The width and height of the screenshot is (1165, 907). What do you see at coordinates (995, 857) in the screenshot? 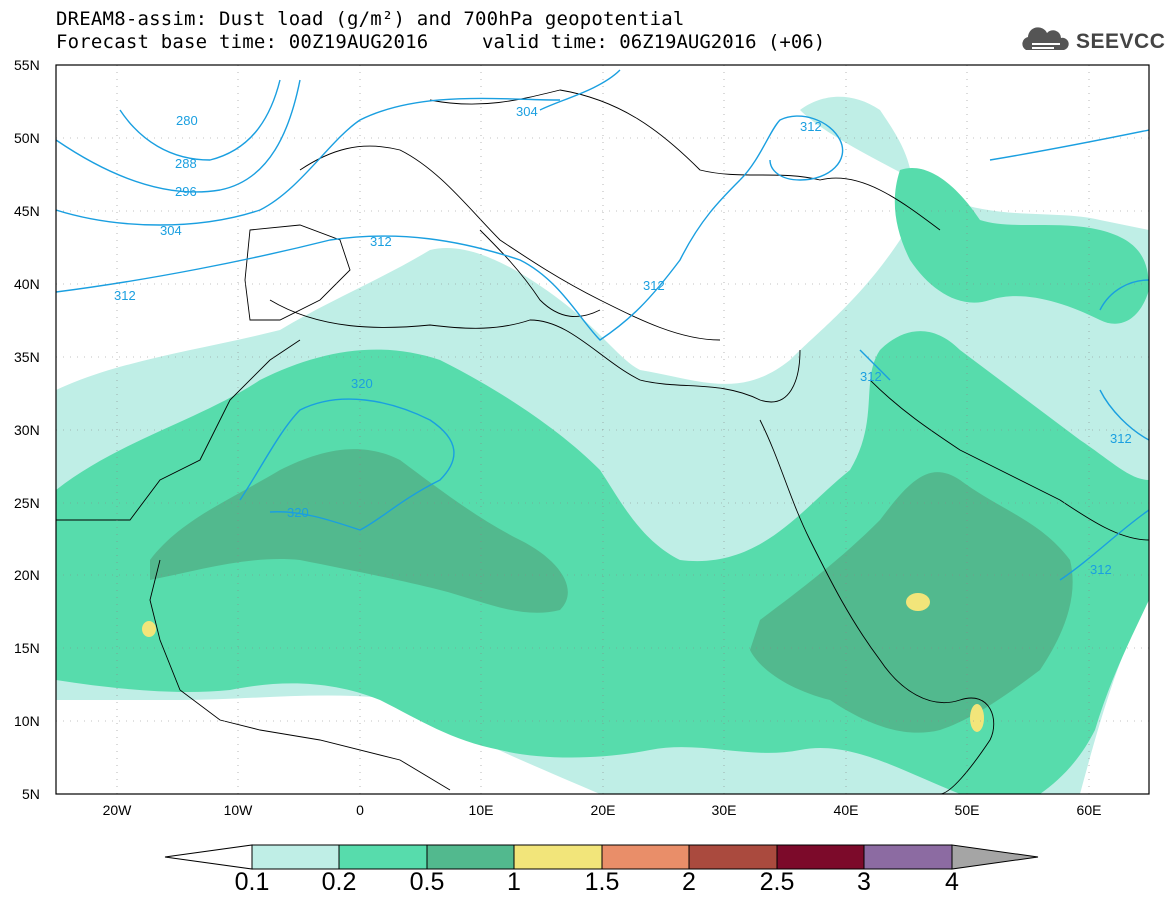
I see `legend-arrow-high` at bounding box center [995, 857].